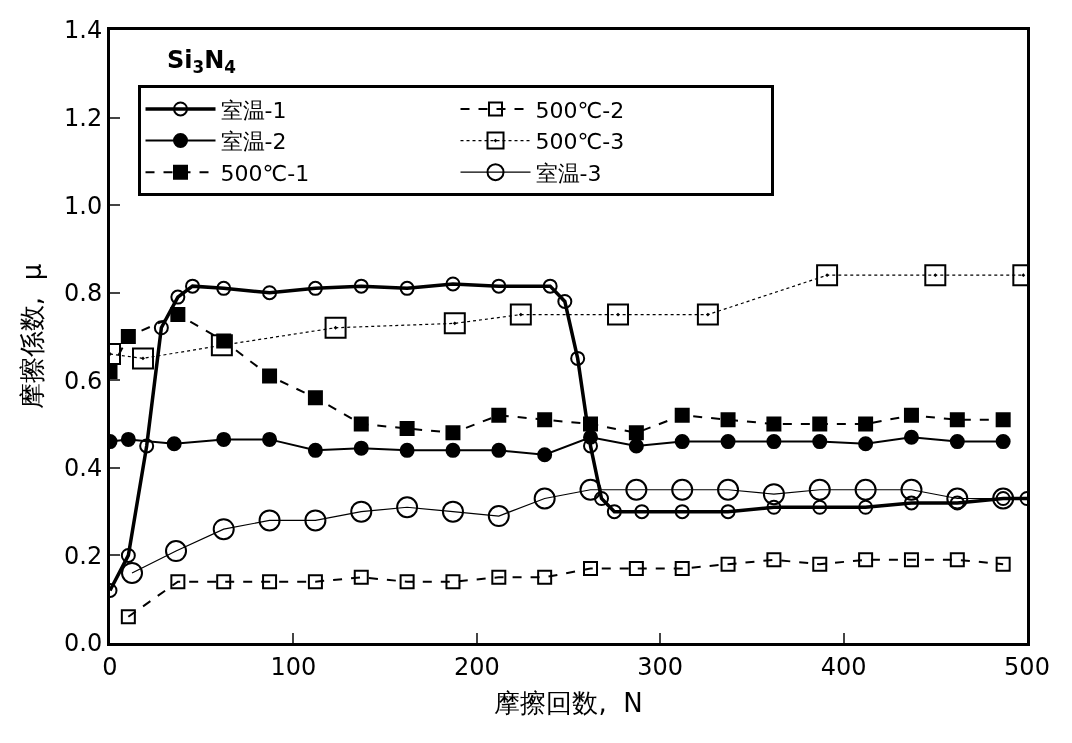 This screenshot has width=1072, height=743. Describe the element at coordinates (32, 336) in the screenshot. I see `y-axis-title: 摩擦係数, μ` at that location.